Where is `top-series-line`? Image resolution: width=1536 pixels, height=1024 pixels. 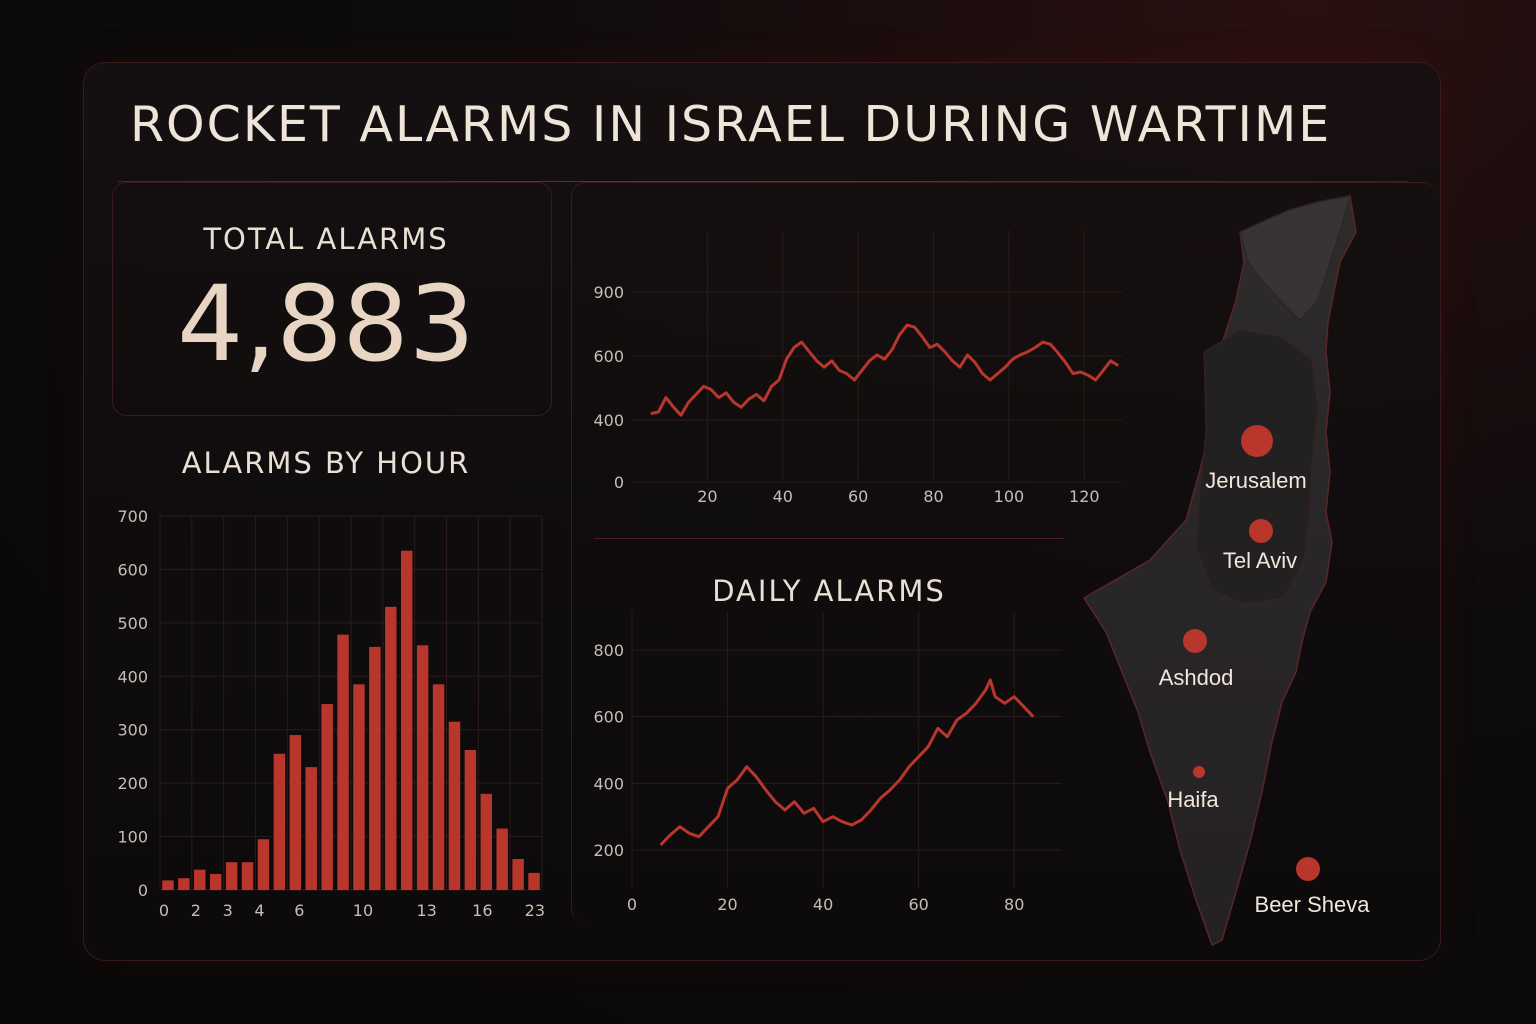 top-series-line is located at coordinates (885, 370).